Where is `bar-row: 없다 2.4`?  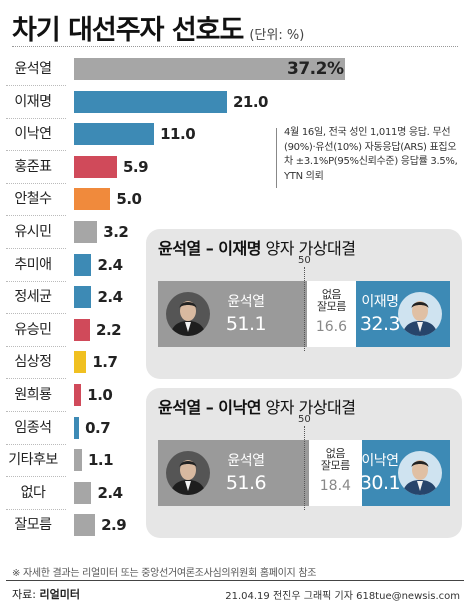
bar-row: 없다 2.4 is located at coordinates (235, 492).